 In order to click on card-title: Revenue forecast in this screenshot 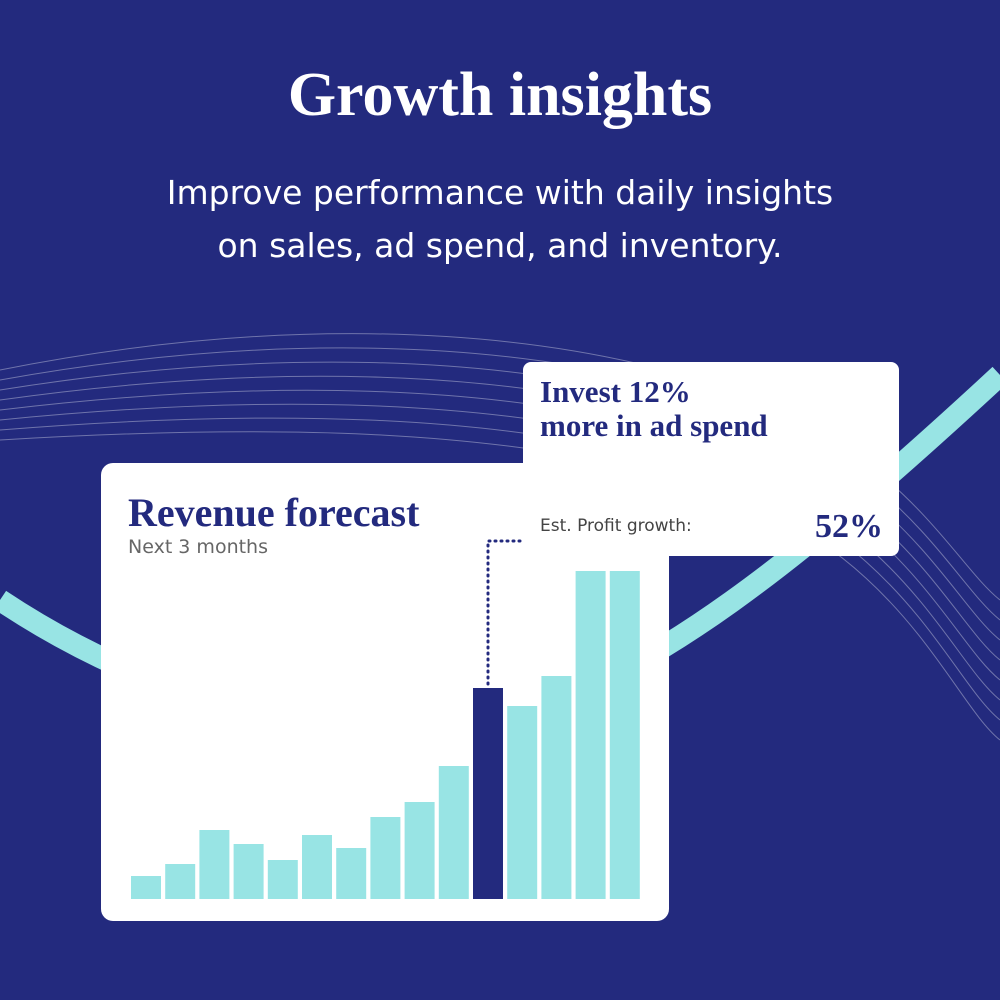, I will do `click(274, 512)`.